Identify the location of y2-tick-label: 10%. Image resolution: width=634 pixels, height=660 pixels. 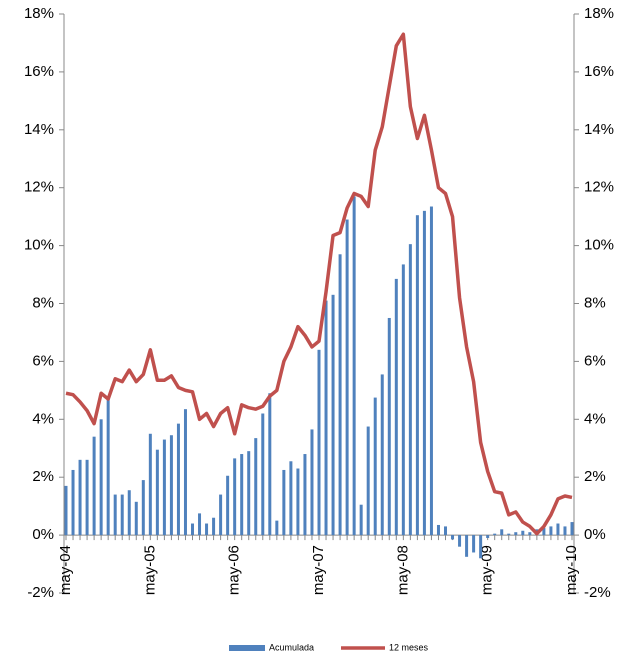
(599, 245).